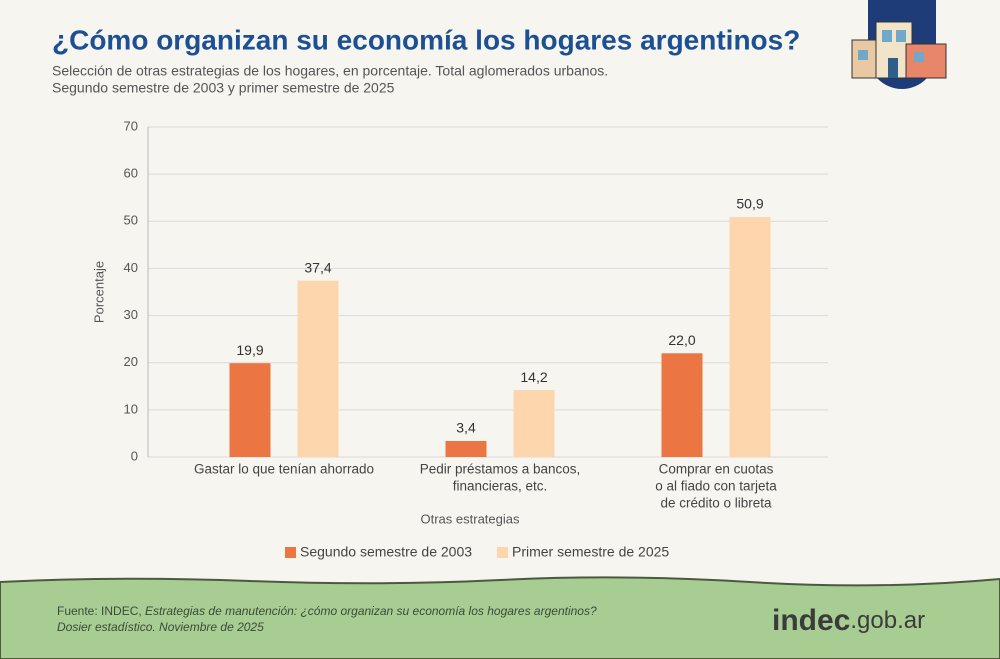  What do you see at coordinates (249, 350) in the screenshot?
I see `data-label: 19,9` at bounding box center [249, 350].